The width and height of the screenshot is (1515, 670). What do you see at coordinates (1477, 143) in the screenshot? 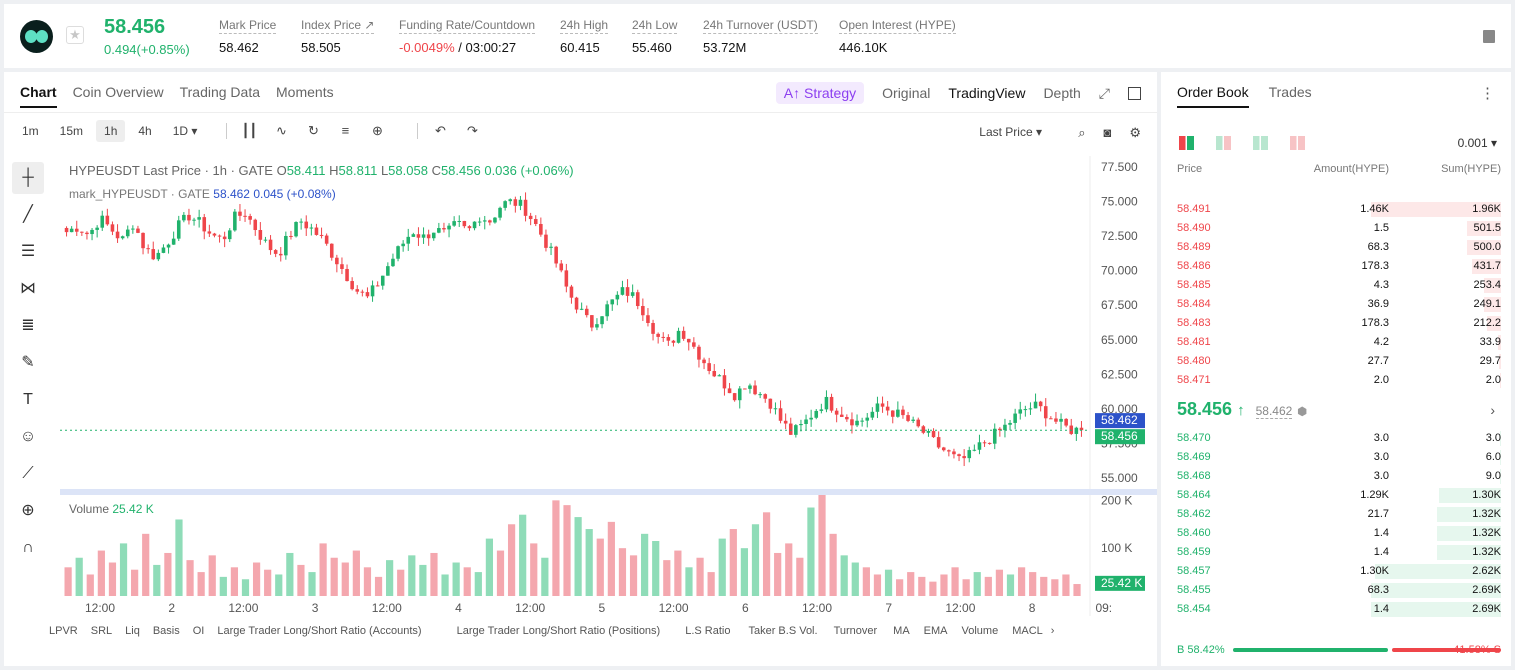
I see `precision-select: 0.001 ▾` at bounding box center [1477, 143].